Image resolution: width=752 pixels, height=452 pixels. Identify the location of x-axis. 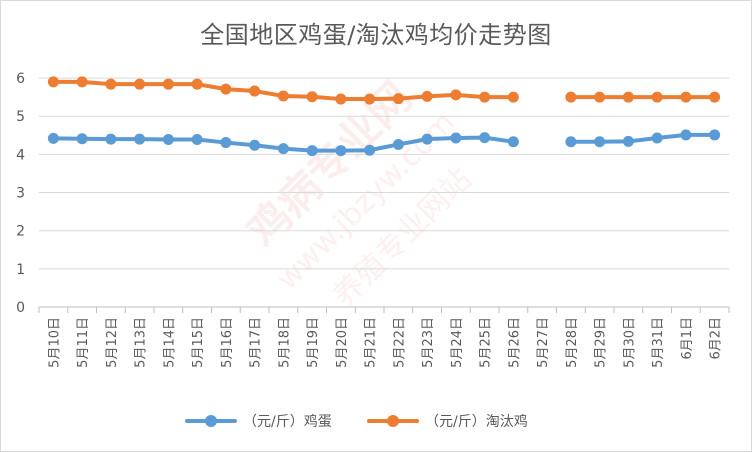
(384, 309).